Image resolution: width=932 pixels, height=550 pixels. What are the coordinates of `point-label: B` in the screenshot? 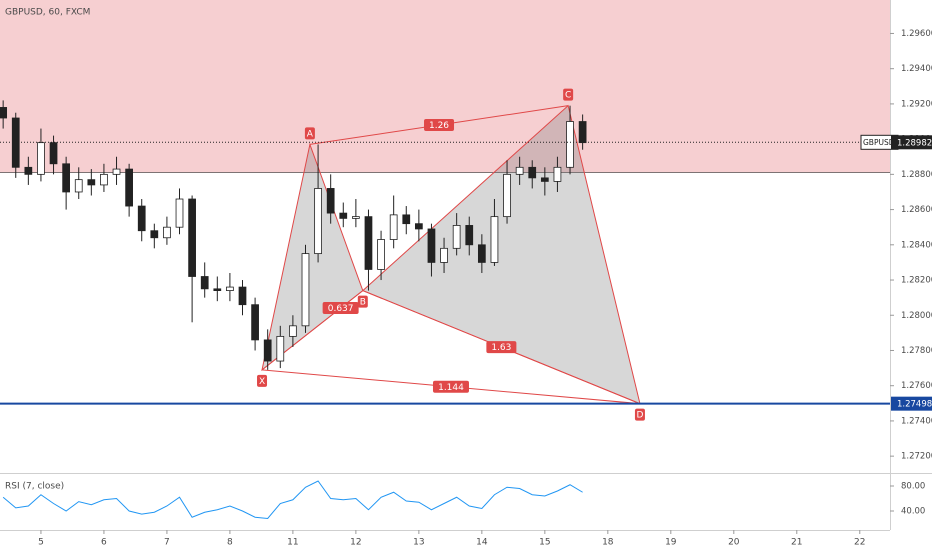 It's located at (363, 303).